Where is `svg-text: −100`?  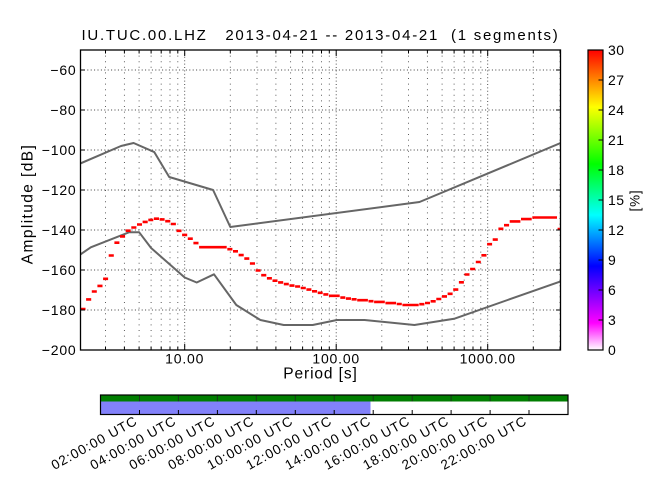
svg-text: −100 is located at coordinates (59, 150).